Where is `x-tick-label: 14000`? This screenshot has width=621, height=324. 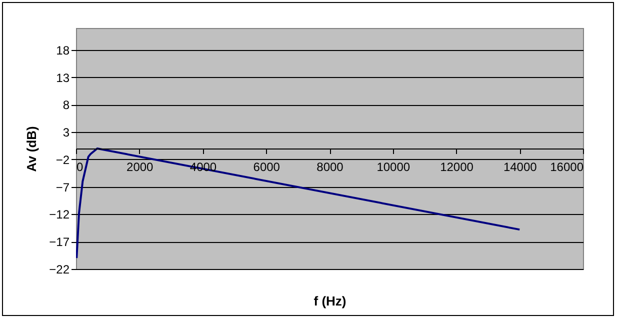 x-tick-label: 14000 is located at coordinates (520, 167).